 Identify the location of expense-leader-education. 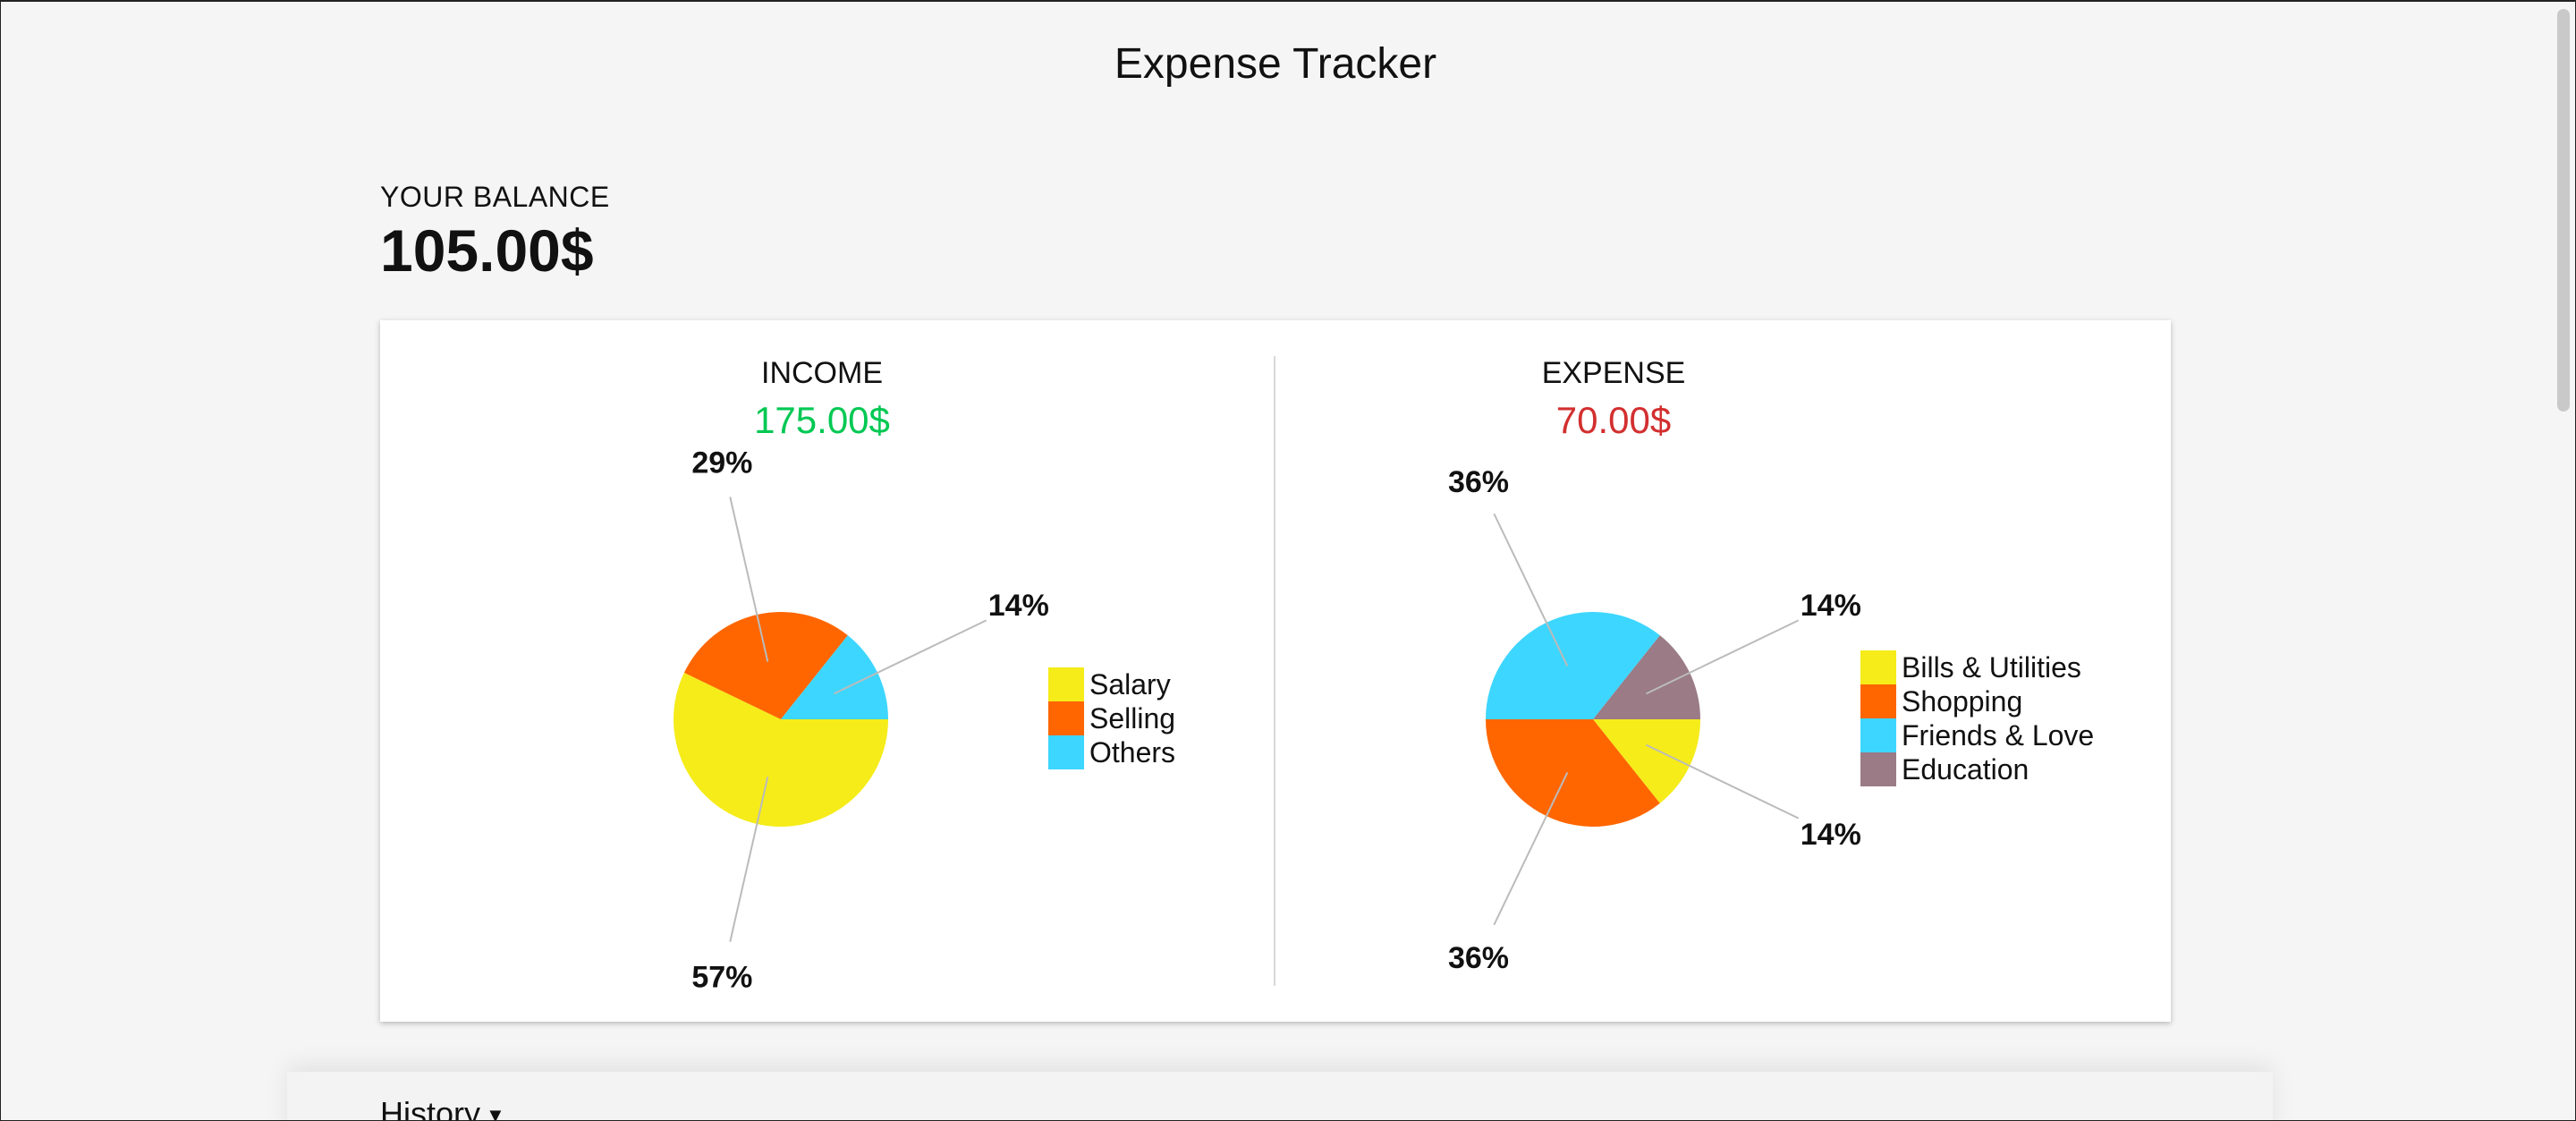
(1723, 657).